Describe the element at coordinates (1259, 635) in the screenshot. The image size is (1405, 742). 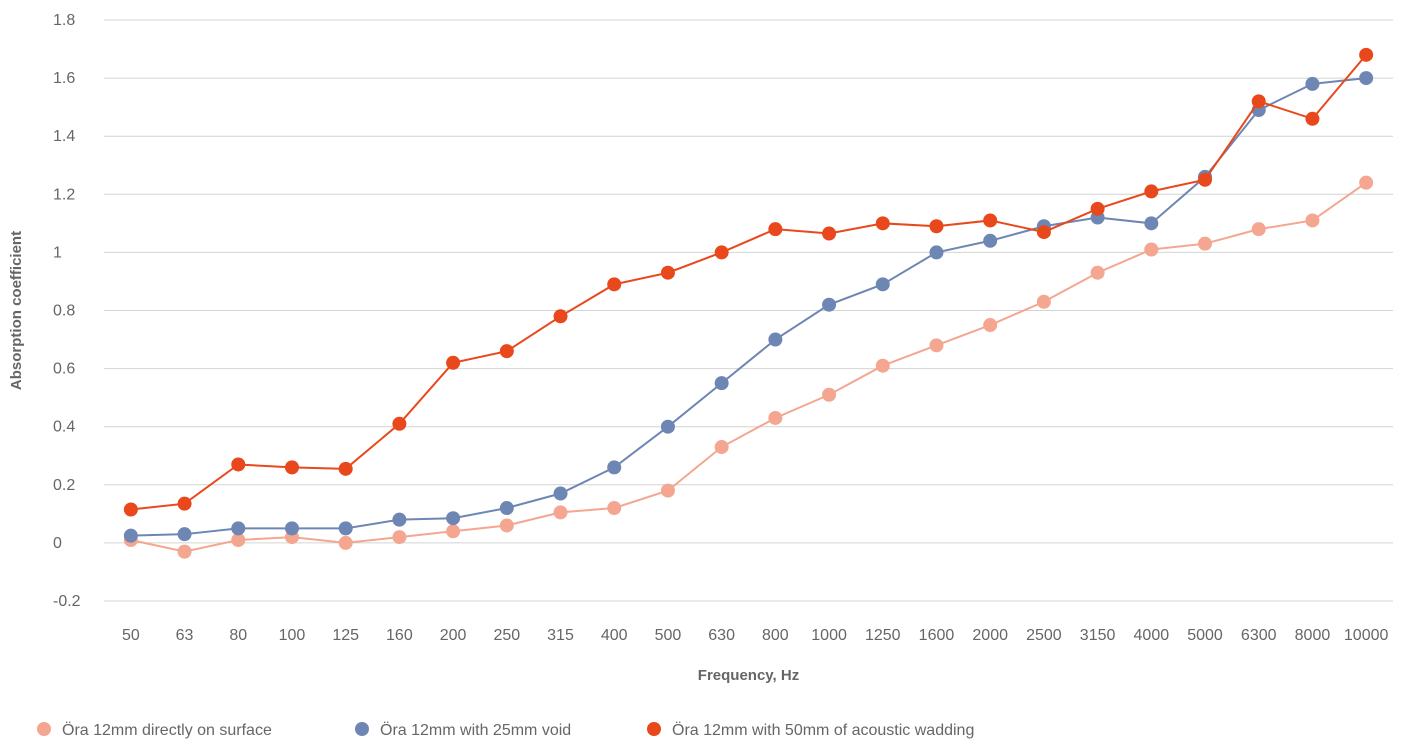
I see `x-tick-label: 6300` at that location.